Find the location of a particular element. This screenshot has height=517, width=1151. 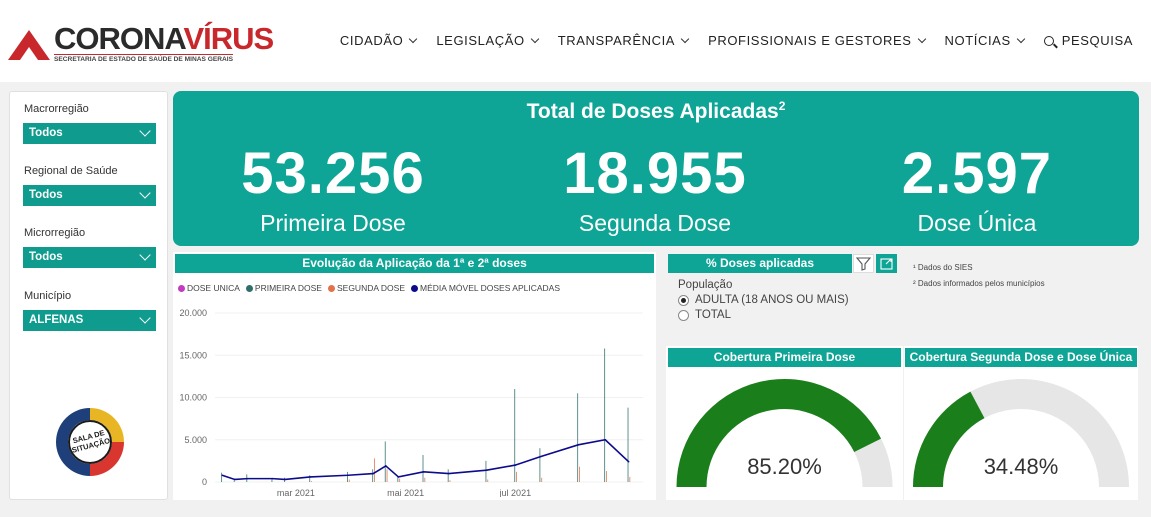

legend-item-dose-unica: DOSE UNICA is located at coordinates (209, 288).